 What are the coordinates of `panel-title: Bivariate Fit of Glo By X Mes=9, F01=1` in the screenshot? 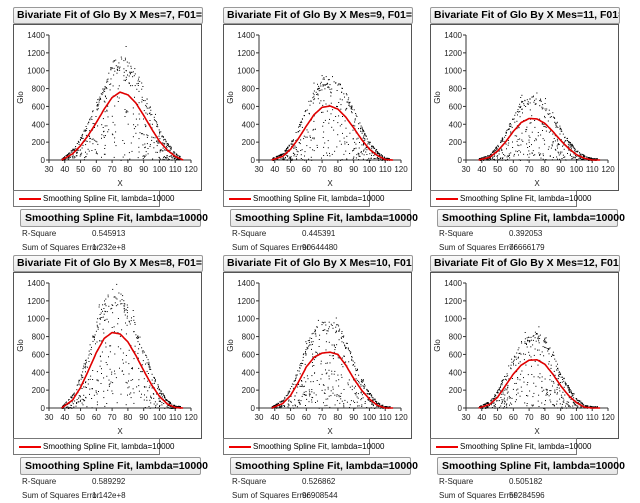 It's located at (318, 15).